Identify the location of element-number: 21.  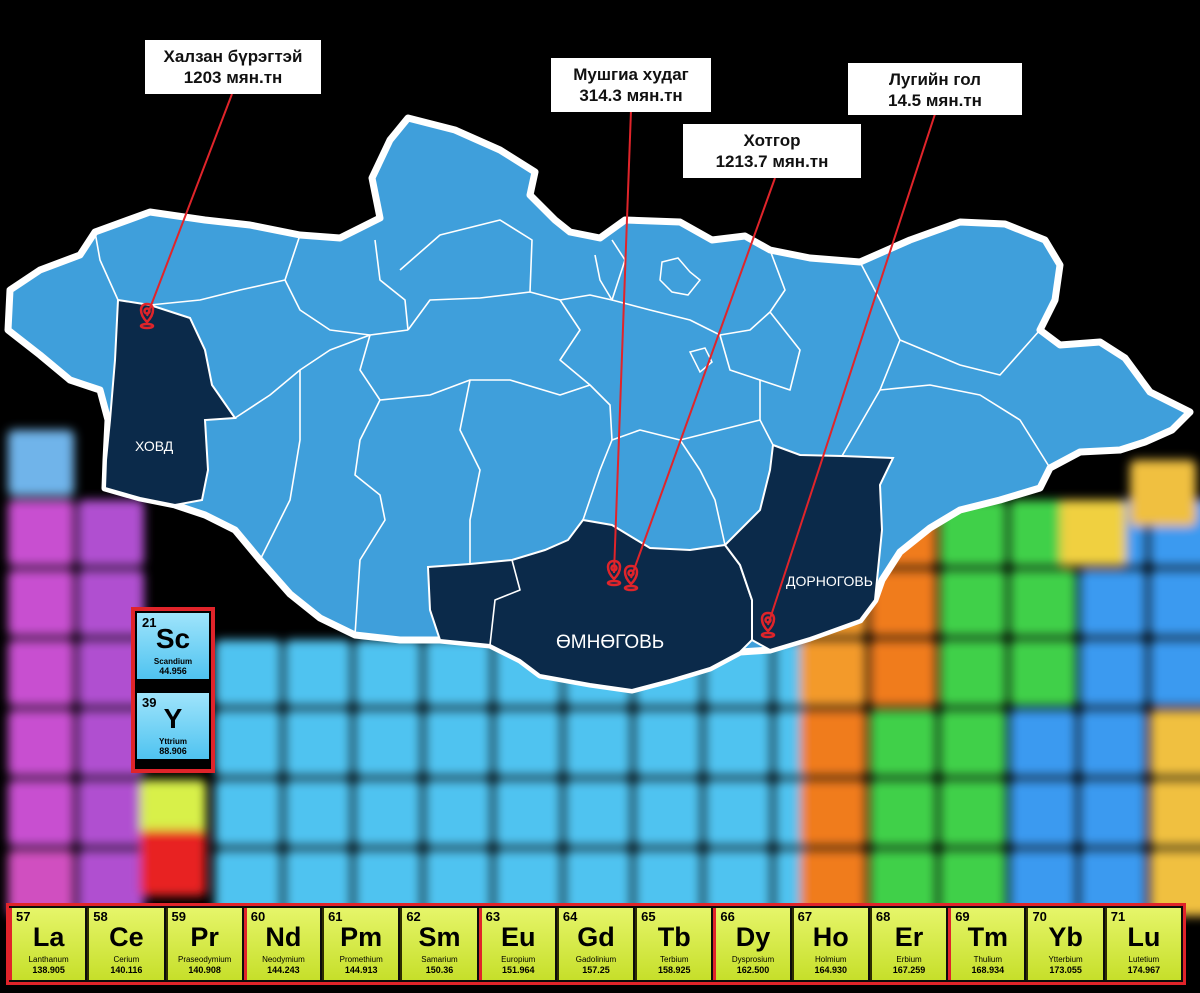
(149, 622).